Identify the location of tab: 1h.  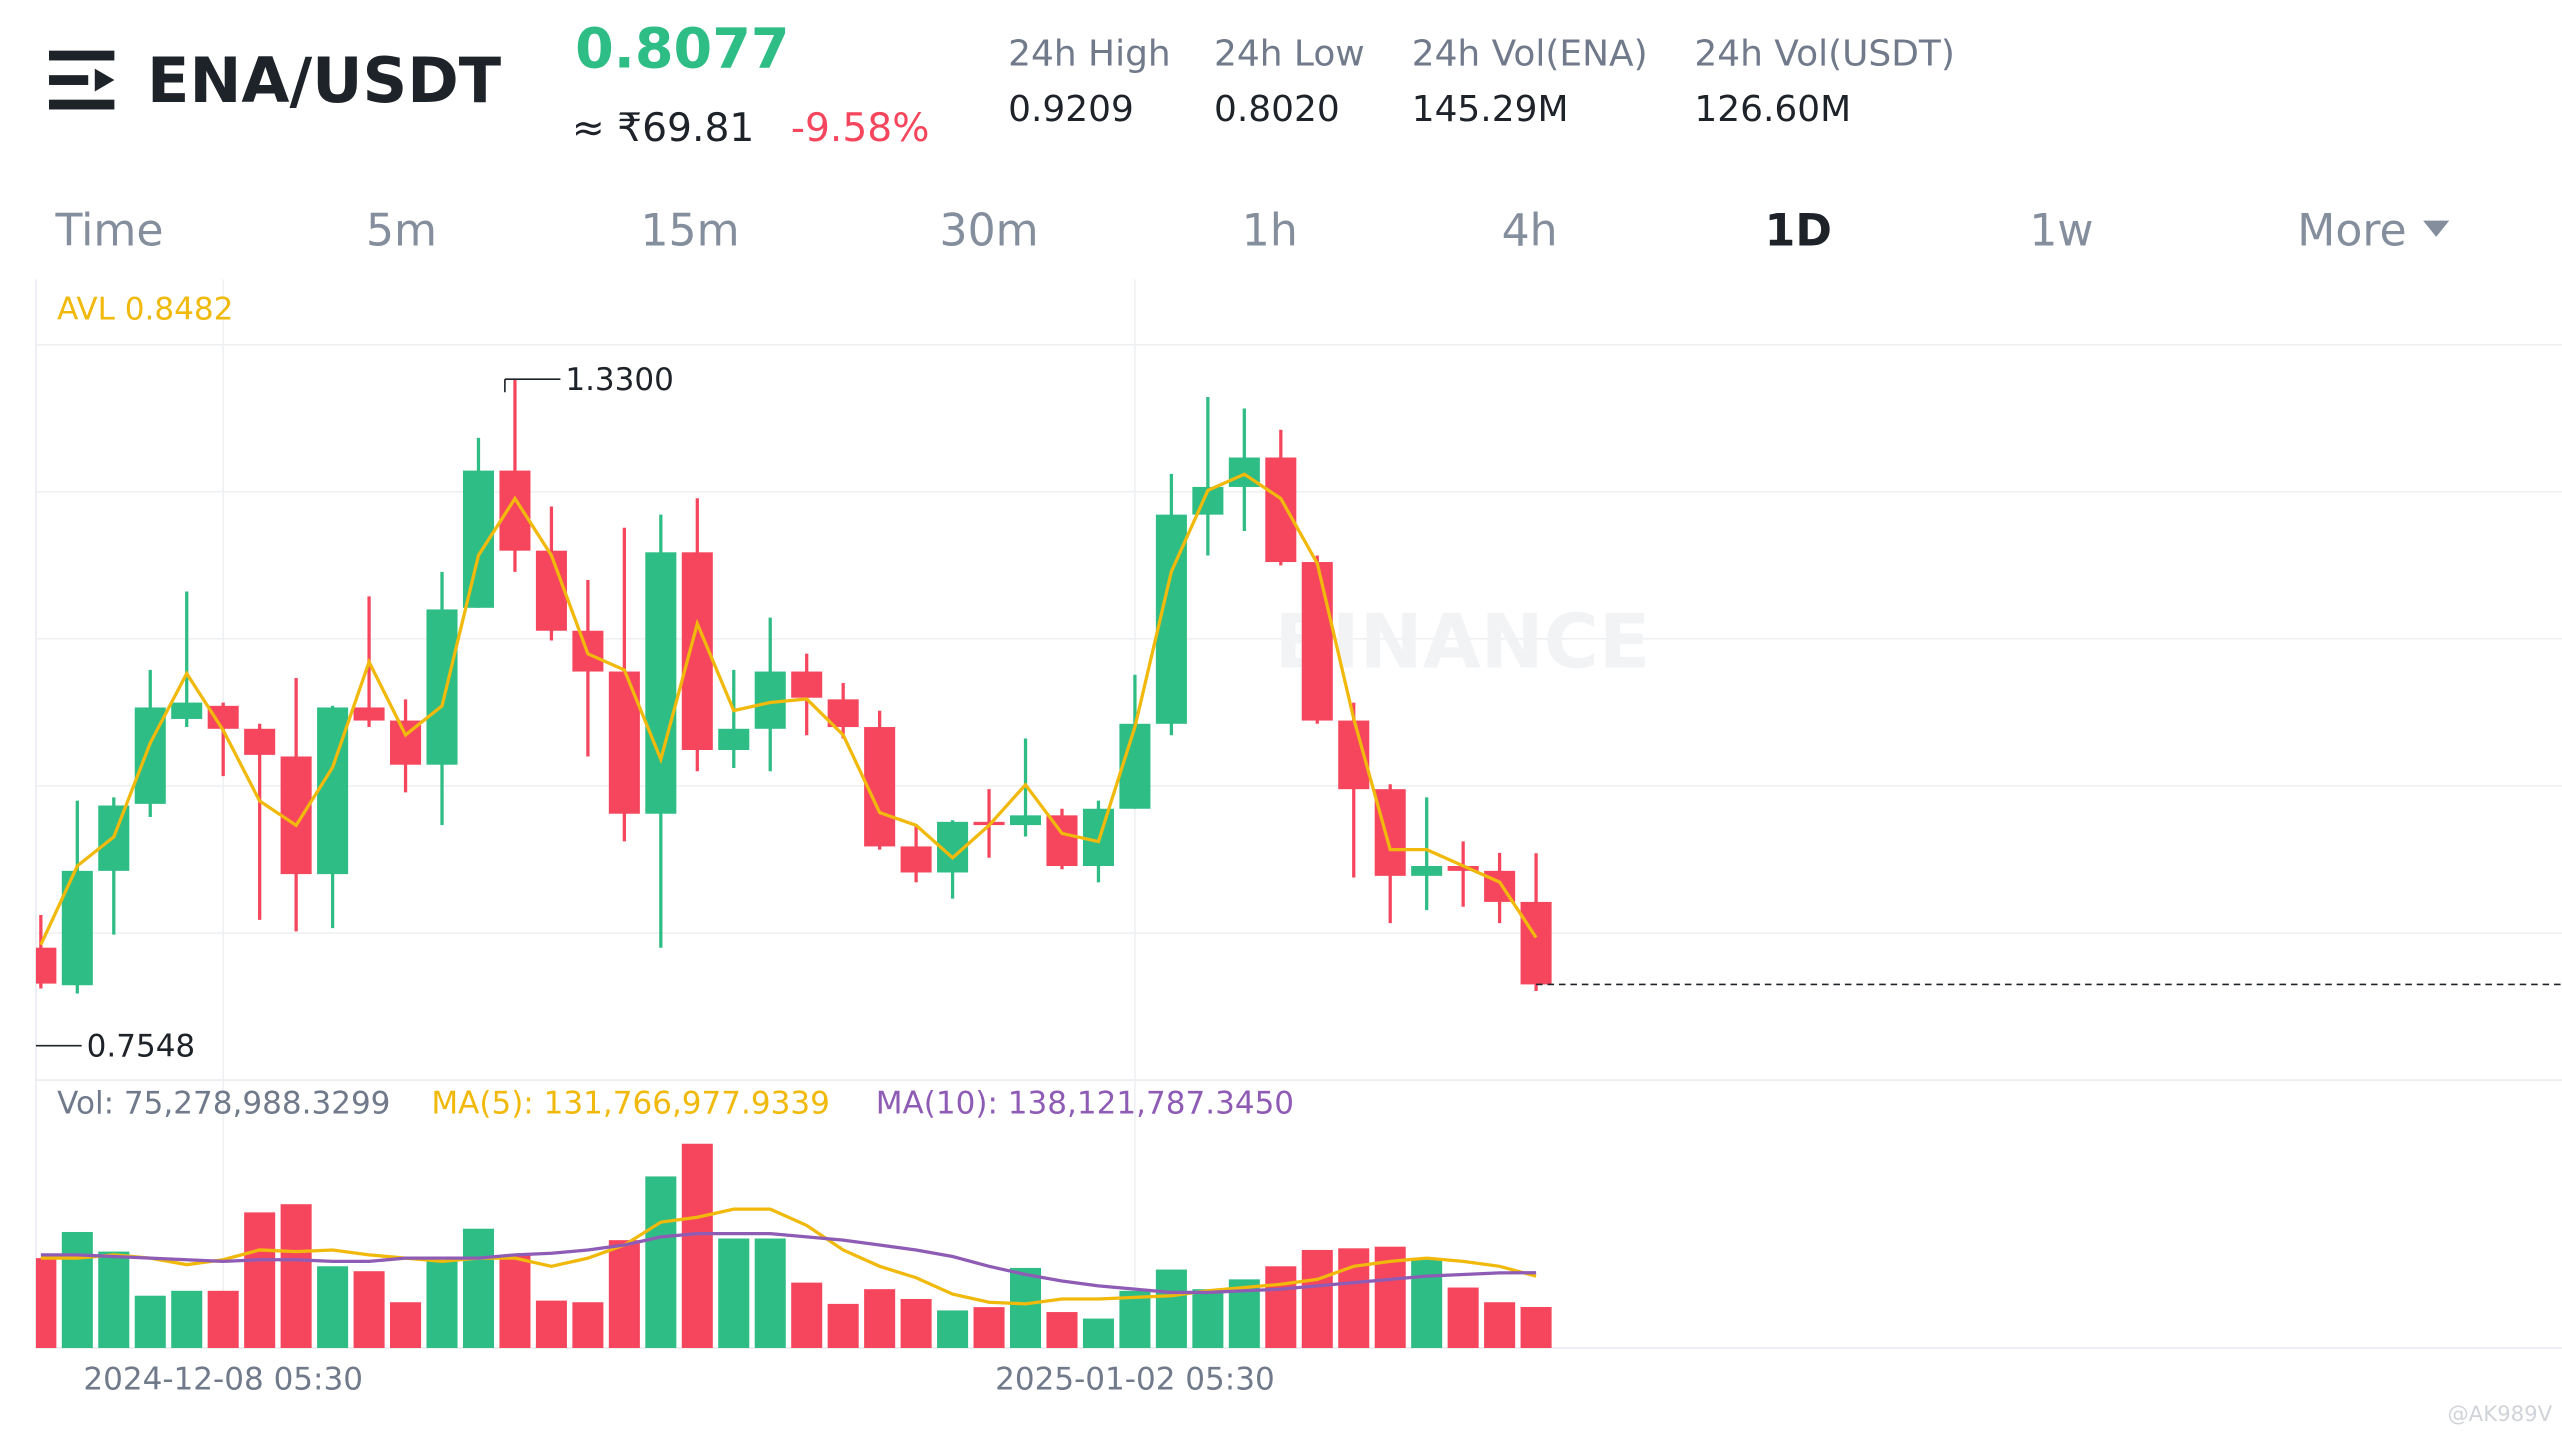
(1270, 231).